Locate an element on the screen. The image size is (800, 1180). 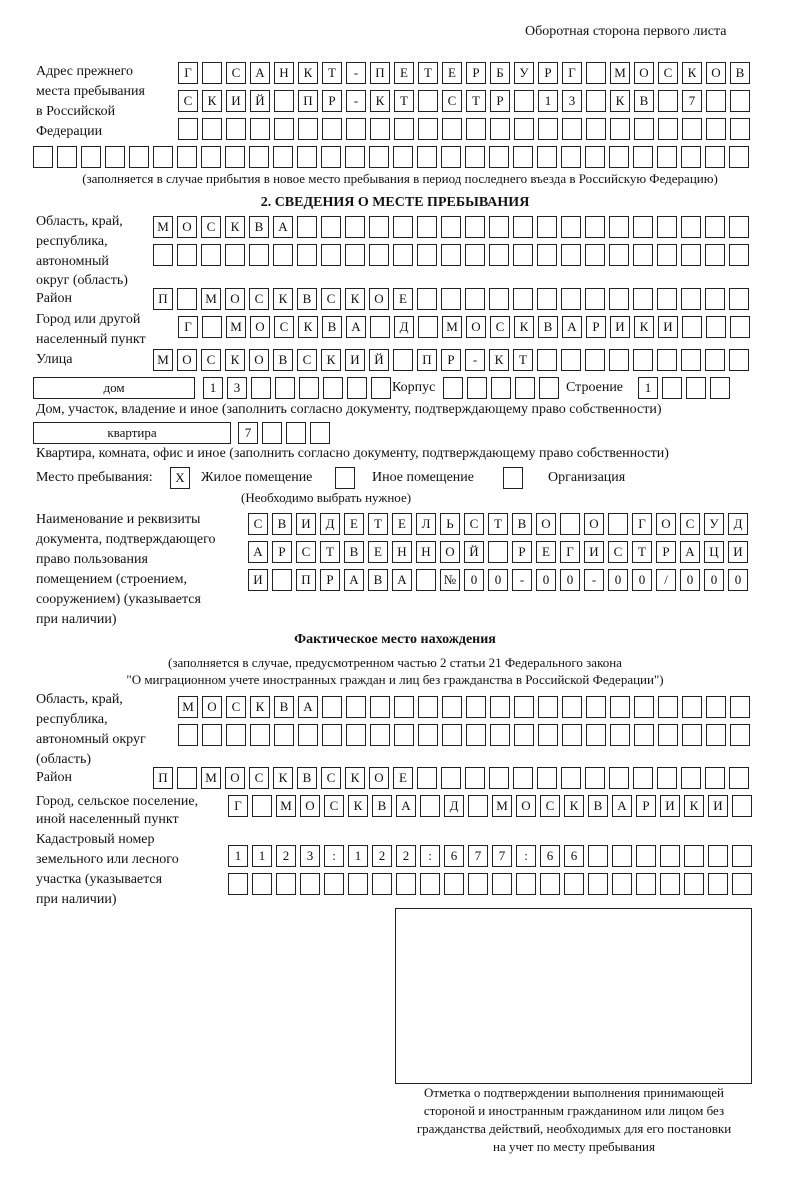
doc-row-2-cell: И is located at coordinates (738, 552).